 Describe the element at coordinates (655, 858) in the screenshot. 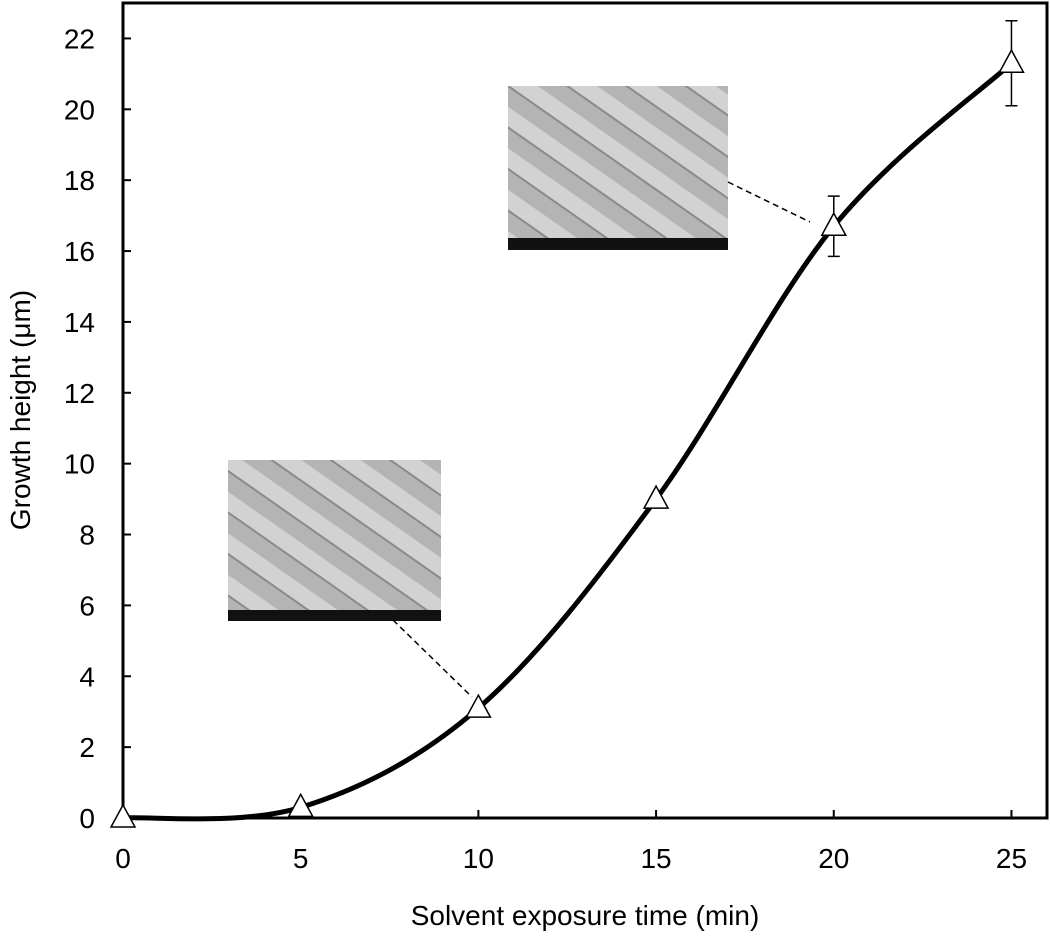

I see `x-tick-label: 15` at that location.